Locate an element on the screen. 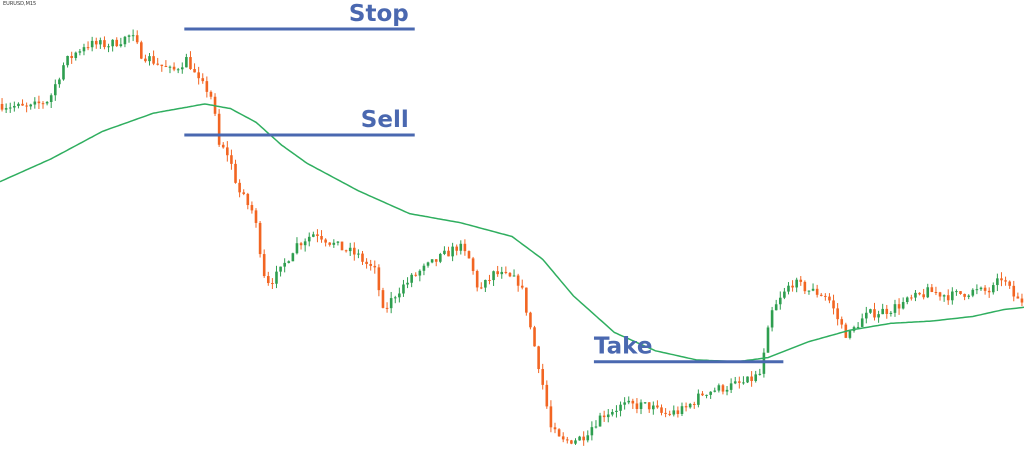 Image resolution: width=1024 pixels, height=473 pixels. symbol-label: EURUSD,M15 is located at coordinates (19, 4).